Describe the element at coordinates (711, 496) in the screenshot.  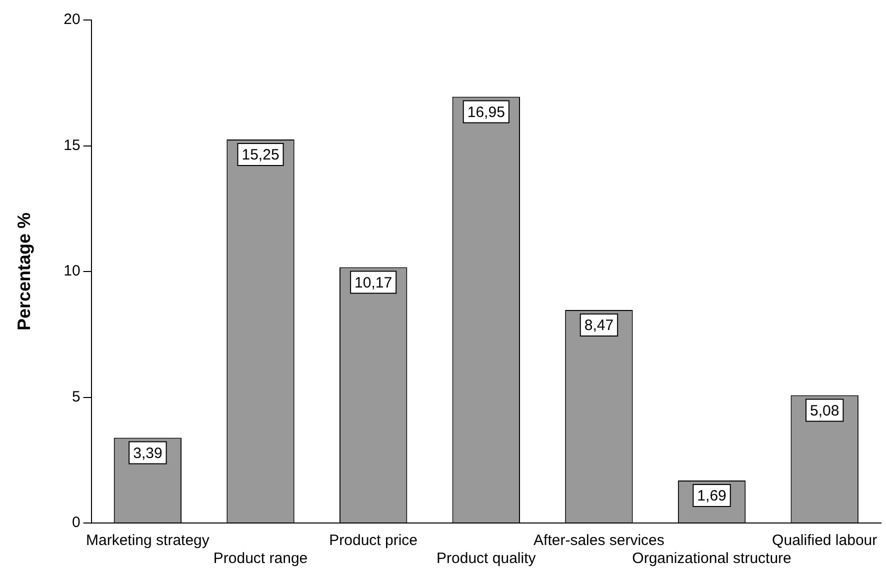
I see `data-label: 1,69` at that location.